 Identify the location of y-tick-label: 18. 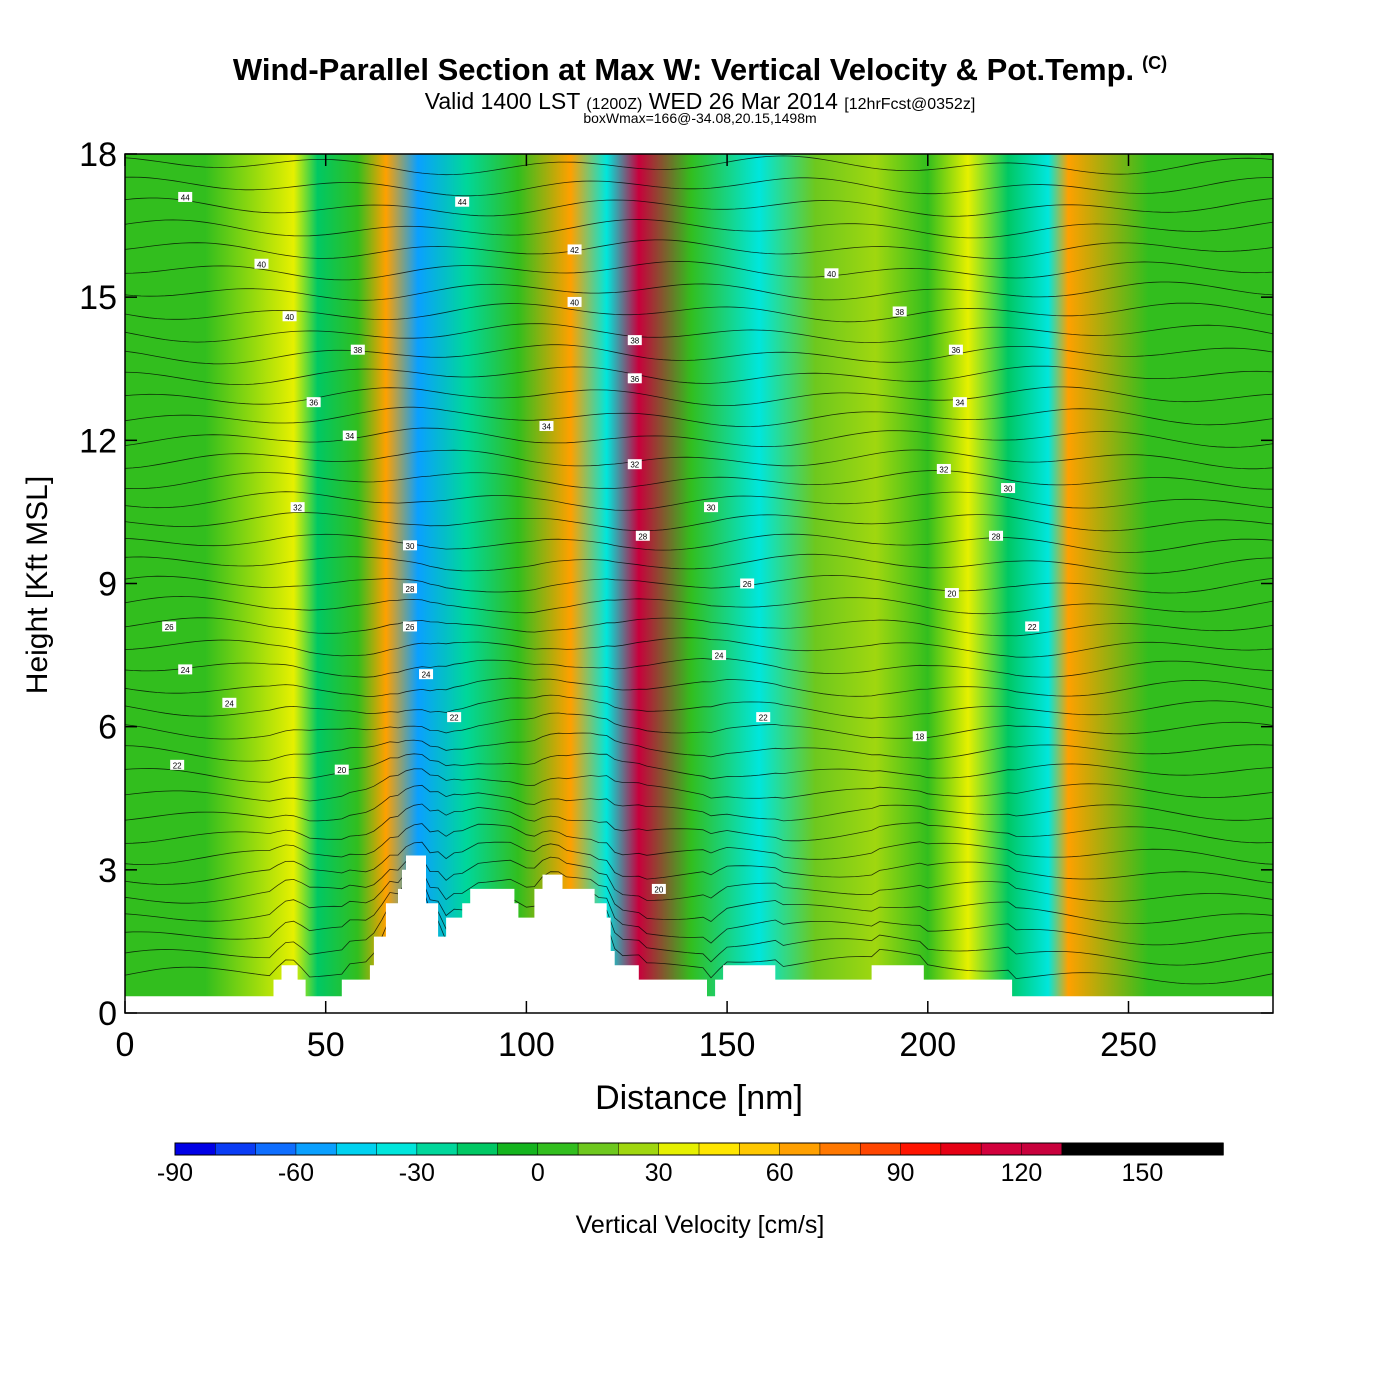
(98, 155).